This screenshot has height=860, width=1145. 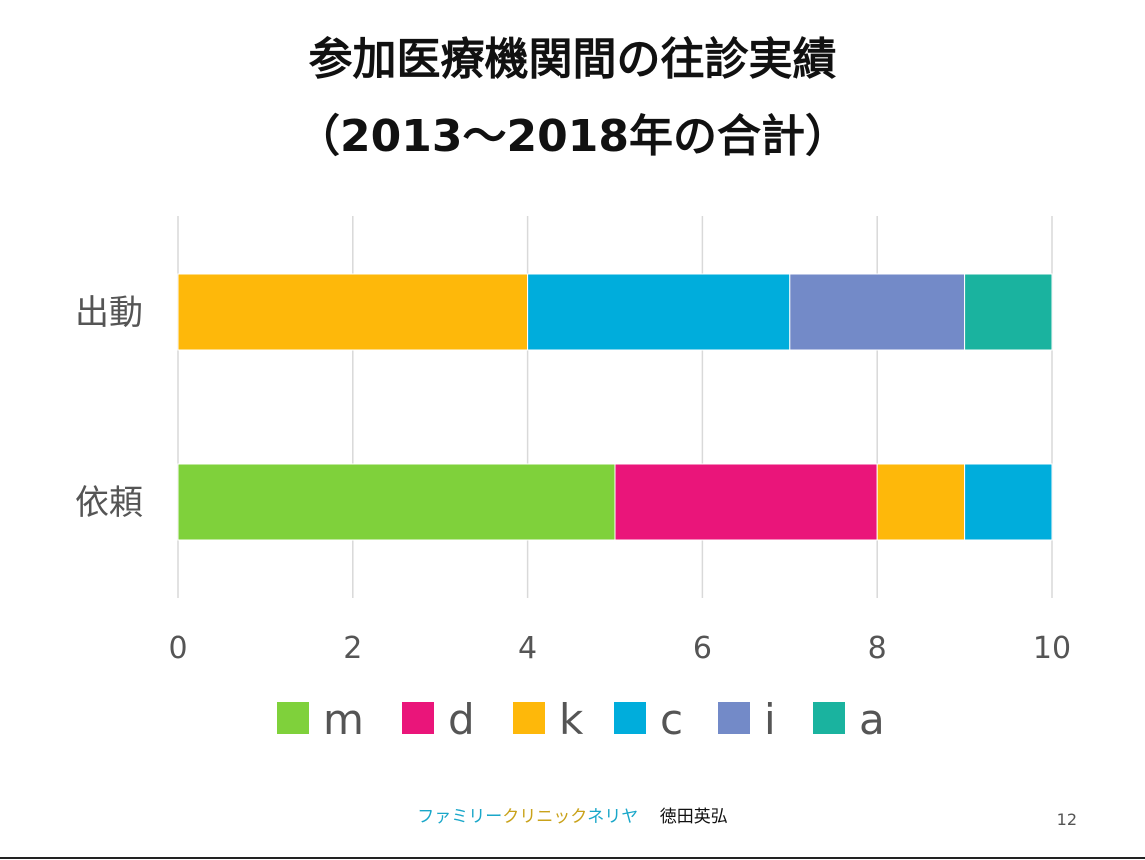 I want to click on footer: ファミリークリニックネリヤ 徳田英弘, so click(x=572, y=814).